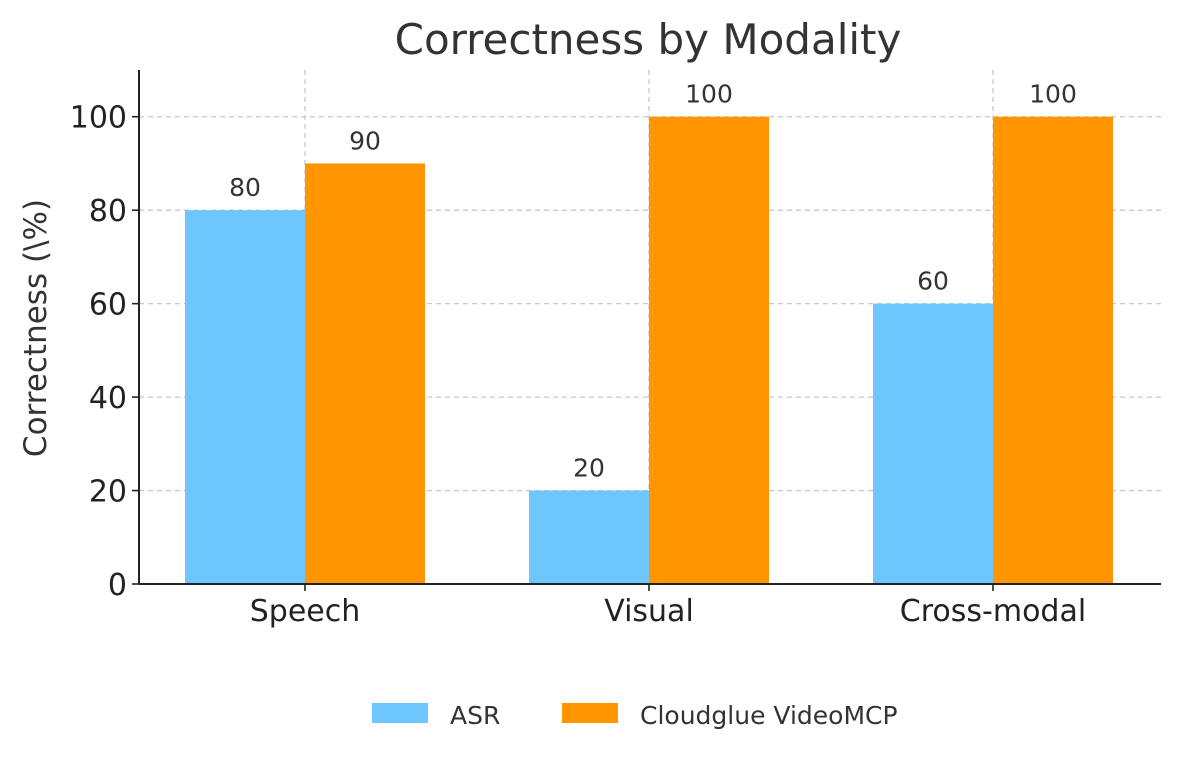 Image resolution: width=1180 pixels, height=765 pixels. I want to click on bar-videomcp-speech, so click(365, 374).